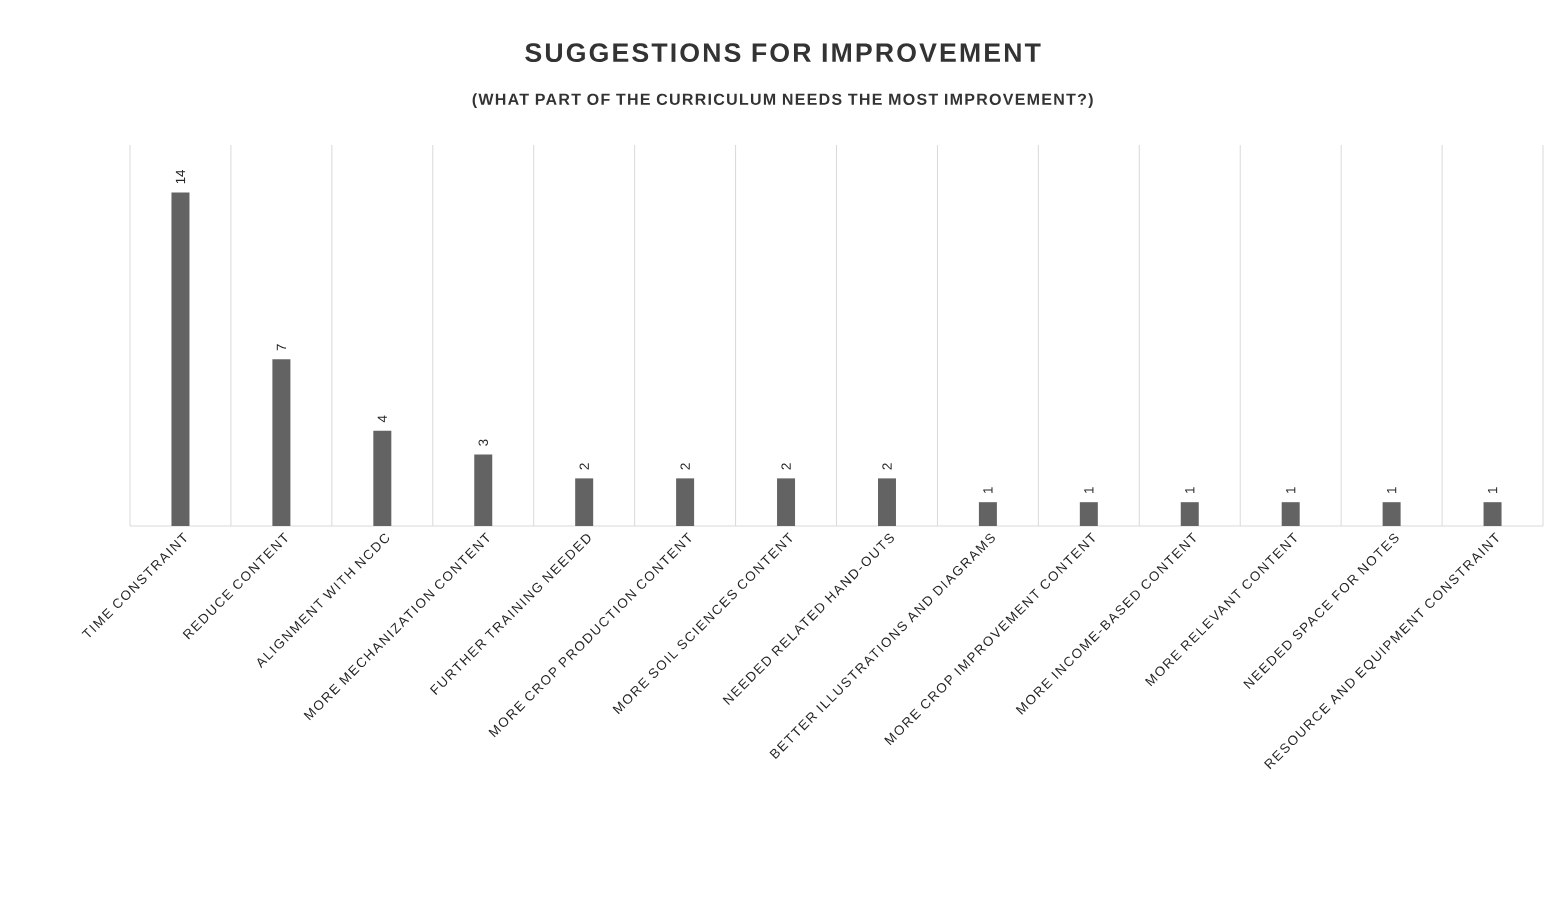 The height and width of the screenshot is (910, 1566). Describe the element at coordinates (382, 419) in the screenshot. I see `data-label: 4` at that location.